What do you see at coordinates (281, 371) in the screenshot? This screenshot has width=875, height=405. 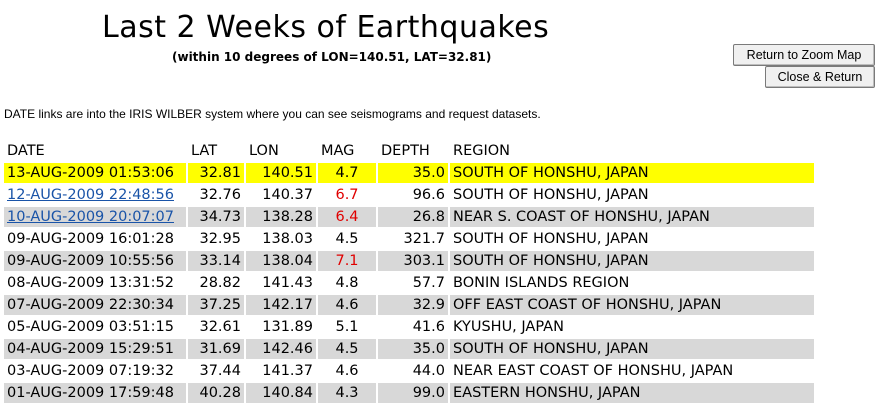 I see `cell-lon: 141.37` at bounding box center [281, 371].